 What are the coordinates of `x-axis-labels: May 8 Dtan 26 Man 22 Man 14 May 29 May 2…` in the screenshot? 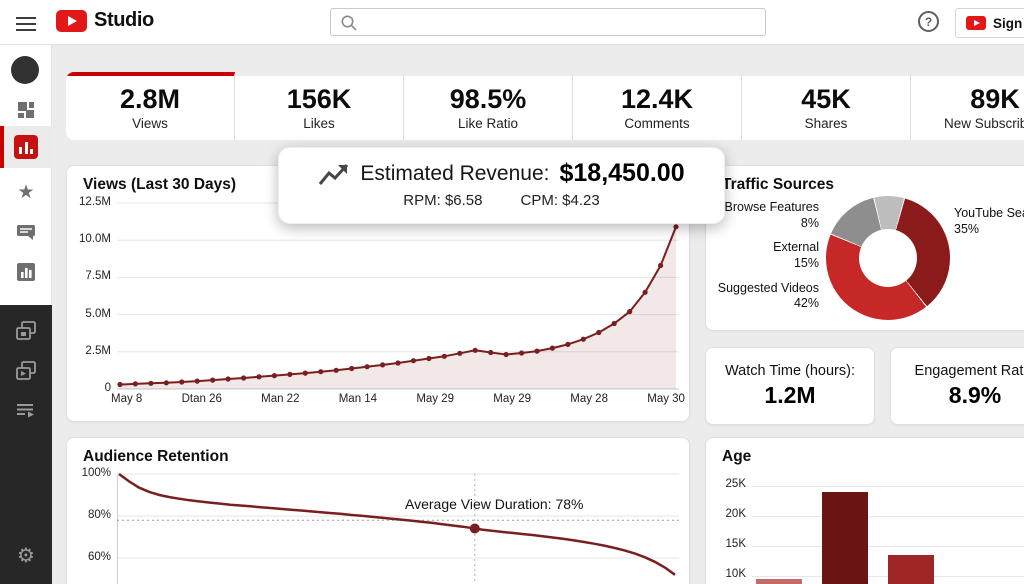 It's located at (398, 399).